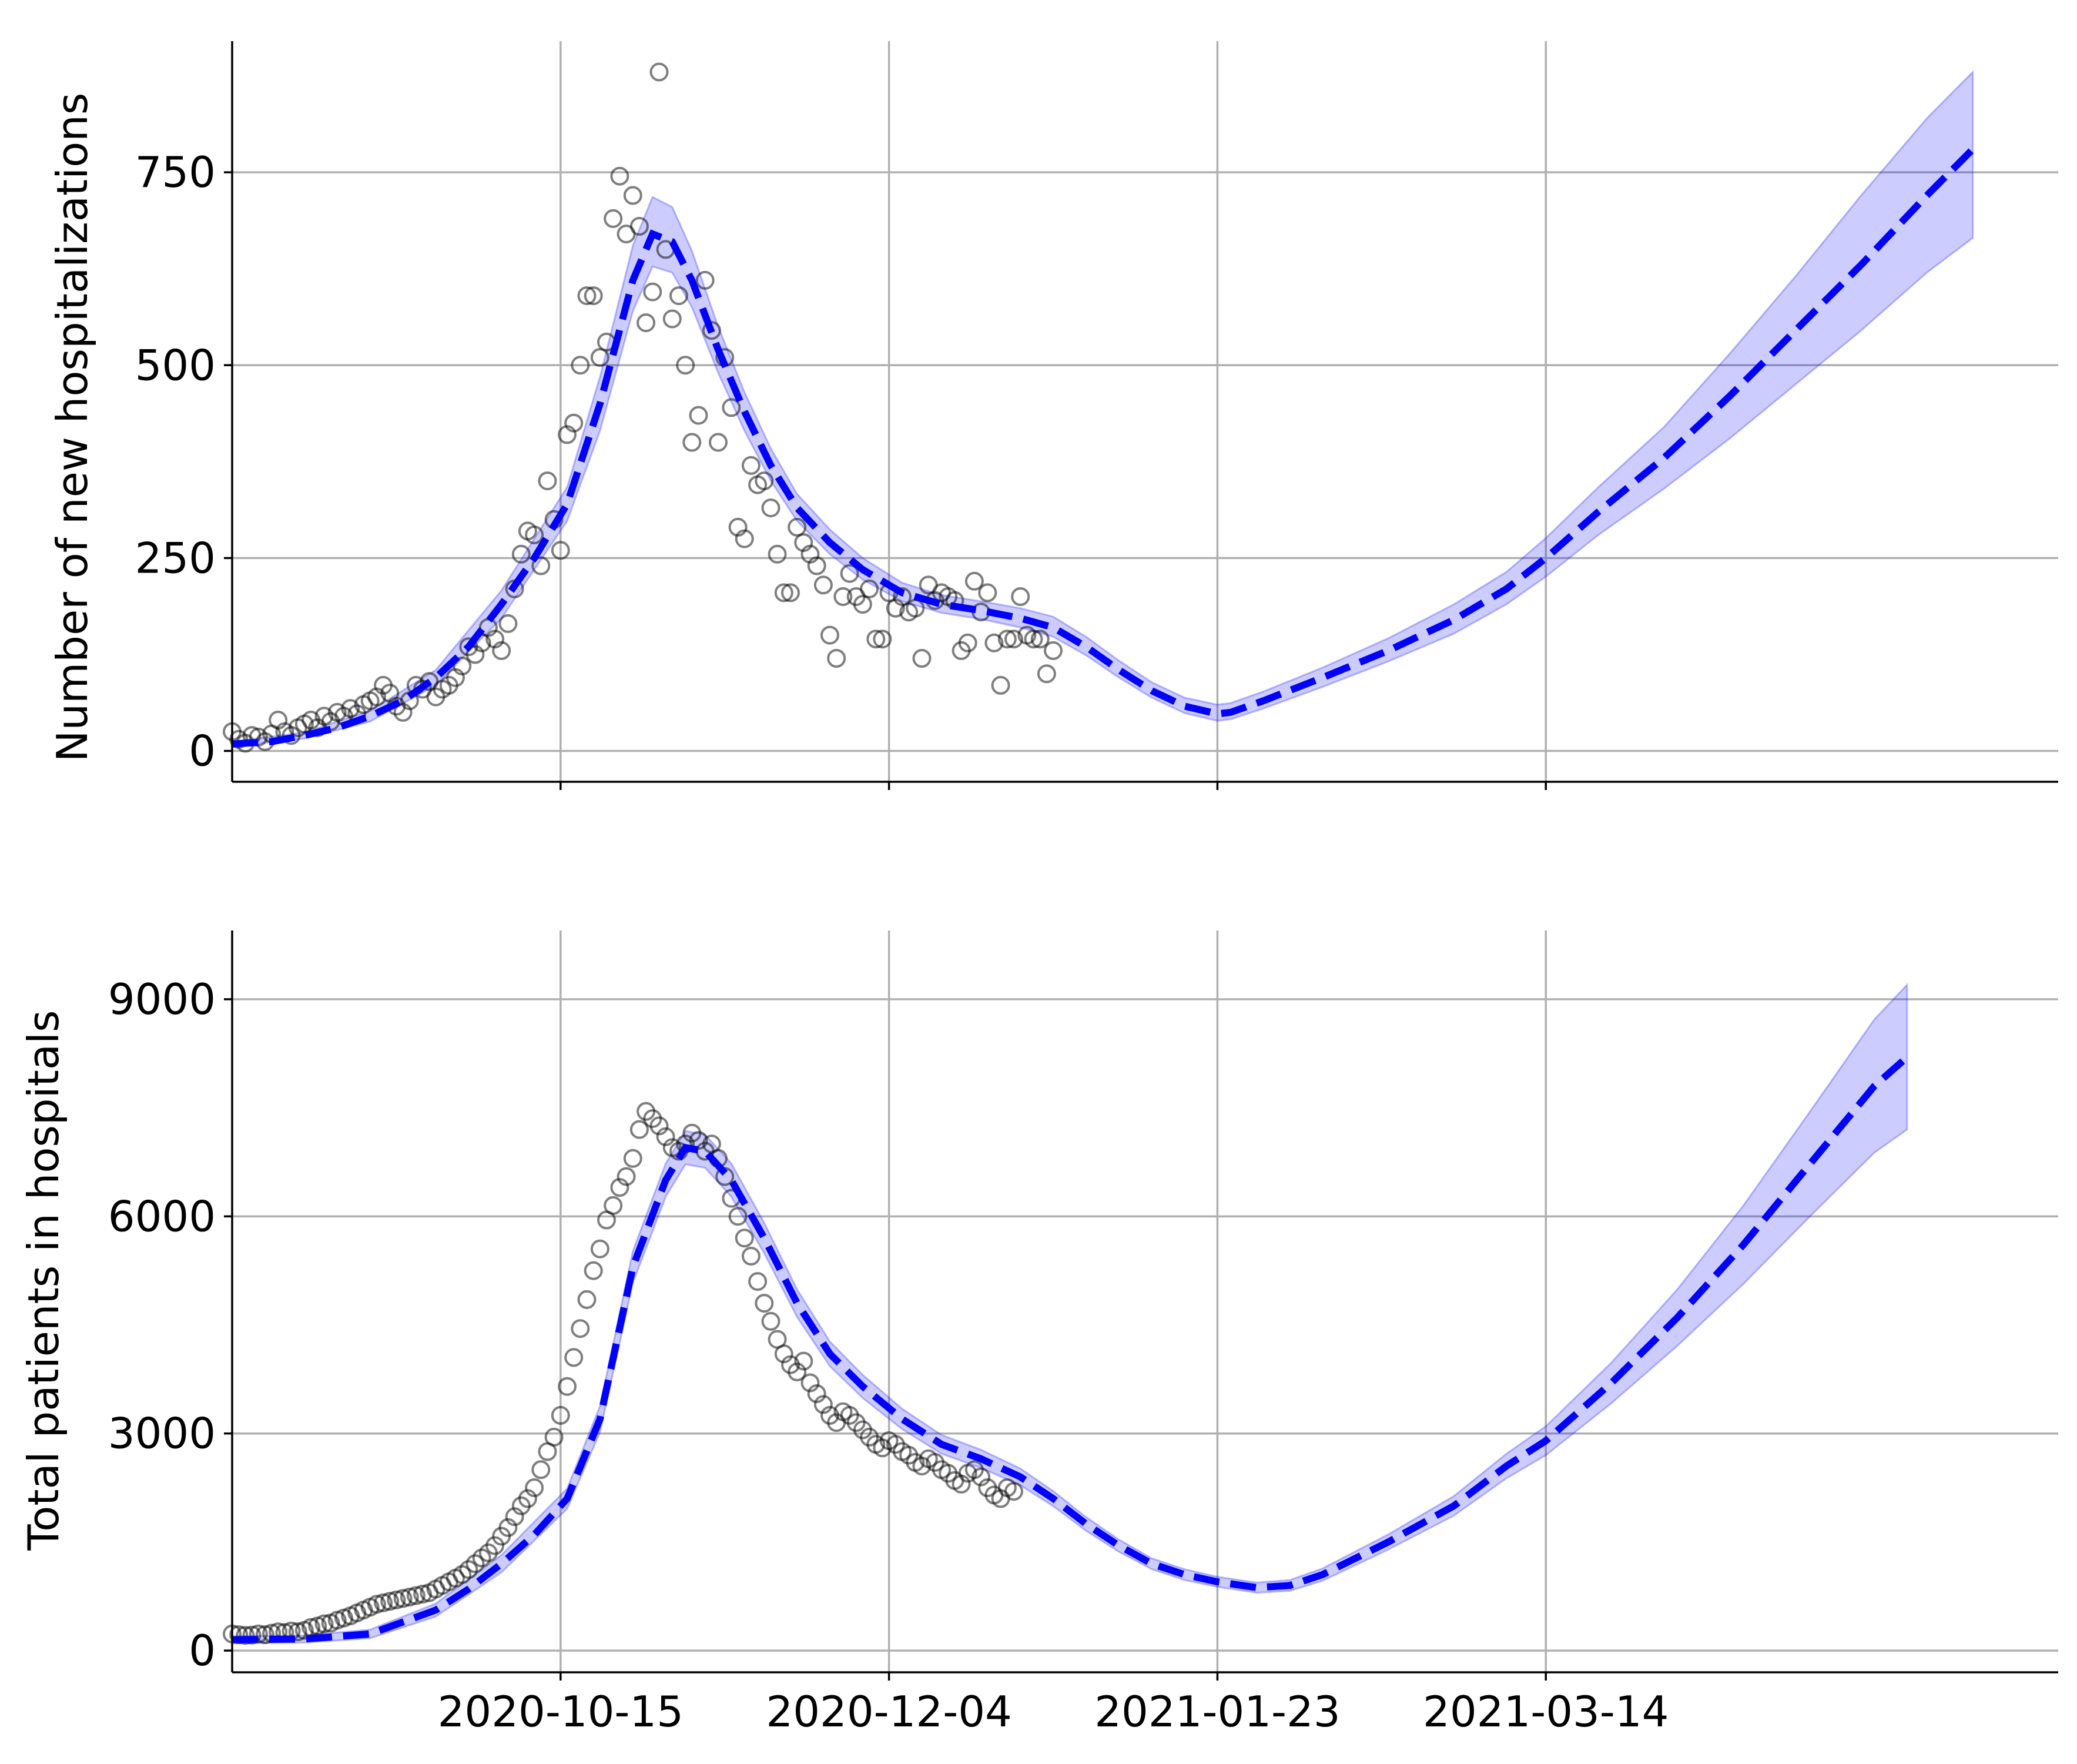 The width and height of the screenshot is (2077, 1764). What do you see at coordinates (162, 1433) in the screenshot?
I see `y-tick-label: 3000` at bounding box center [162, 1433].